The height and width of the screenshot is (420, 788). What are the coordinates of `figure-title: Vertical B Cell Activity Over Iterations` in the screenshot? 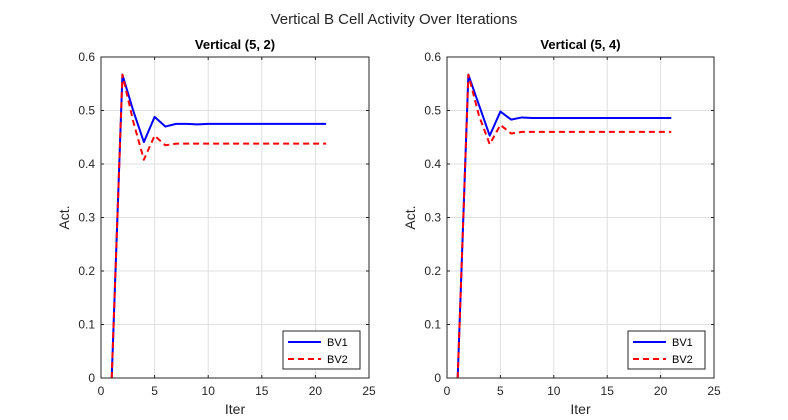 It's located at (394, 19).